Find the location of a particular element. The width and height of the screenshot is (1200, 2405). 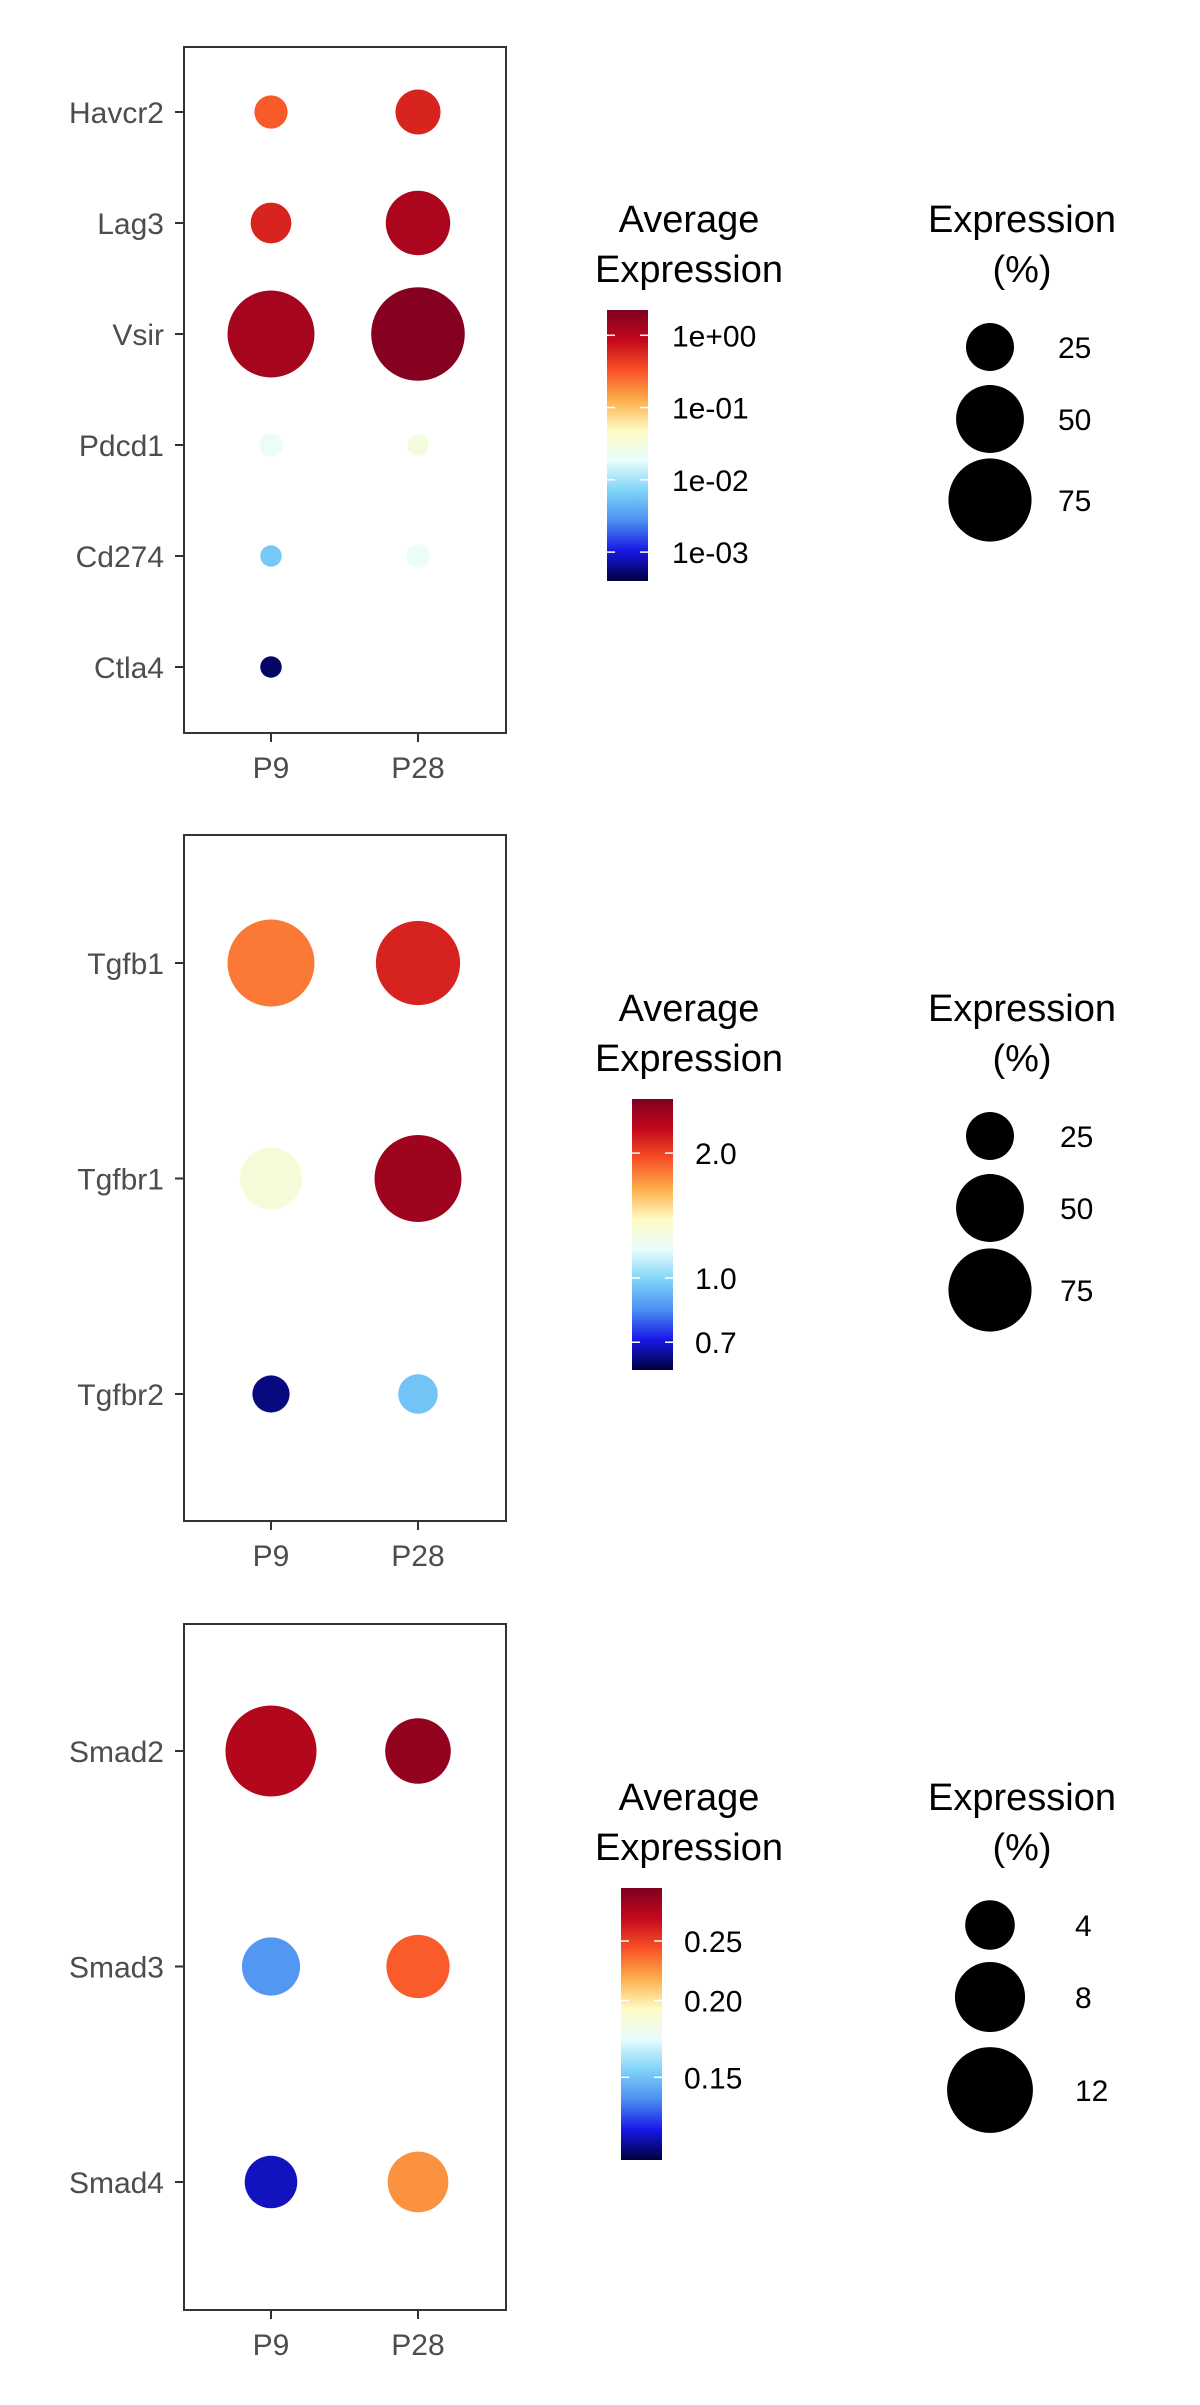

dot-tgfbr2-p28 is located at coordinates (418, 1394).